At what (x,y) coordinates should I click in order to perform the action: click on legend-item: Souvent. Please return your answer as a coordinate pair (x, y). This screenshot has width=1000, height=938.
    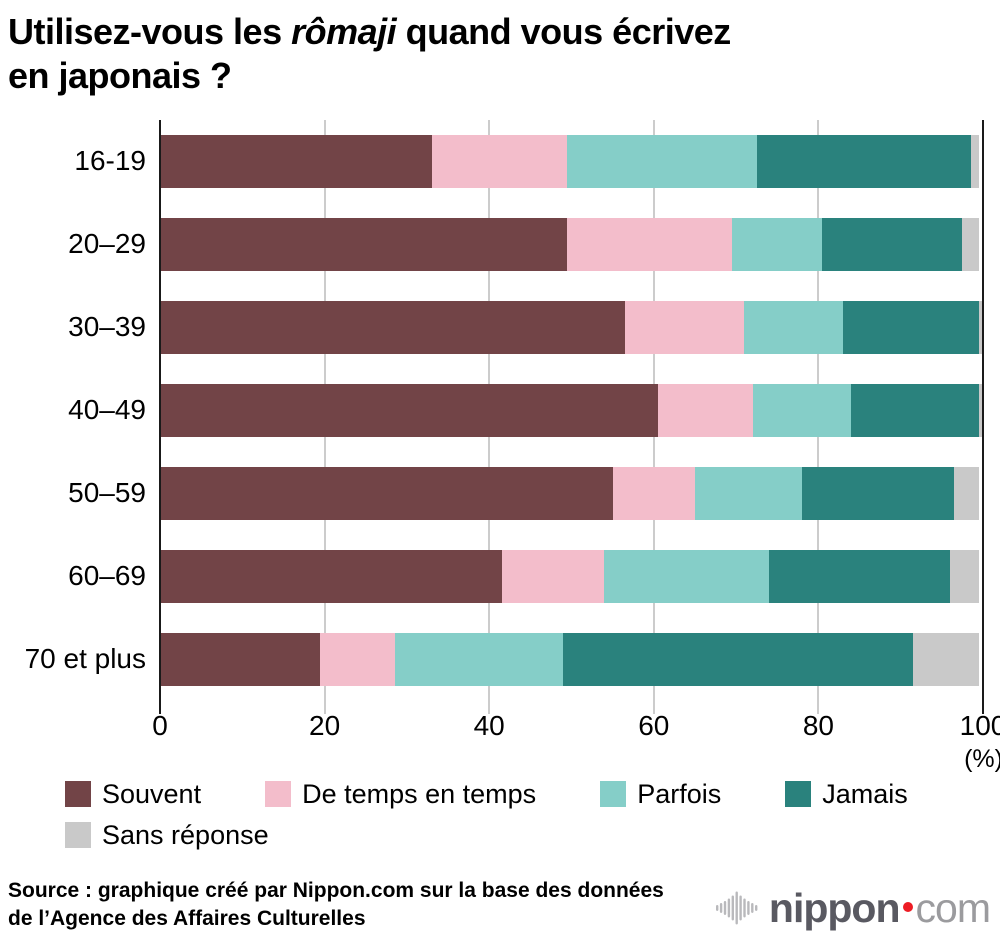
    Looking at the image, I should click on (133, 794).